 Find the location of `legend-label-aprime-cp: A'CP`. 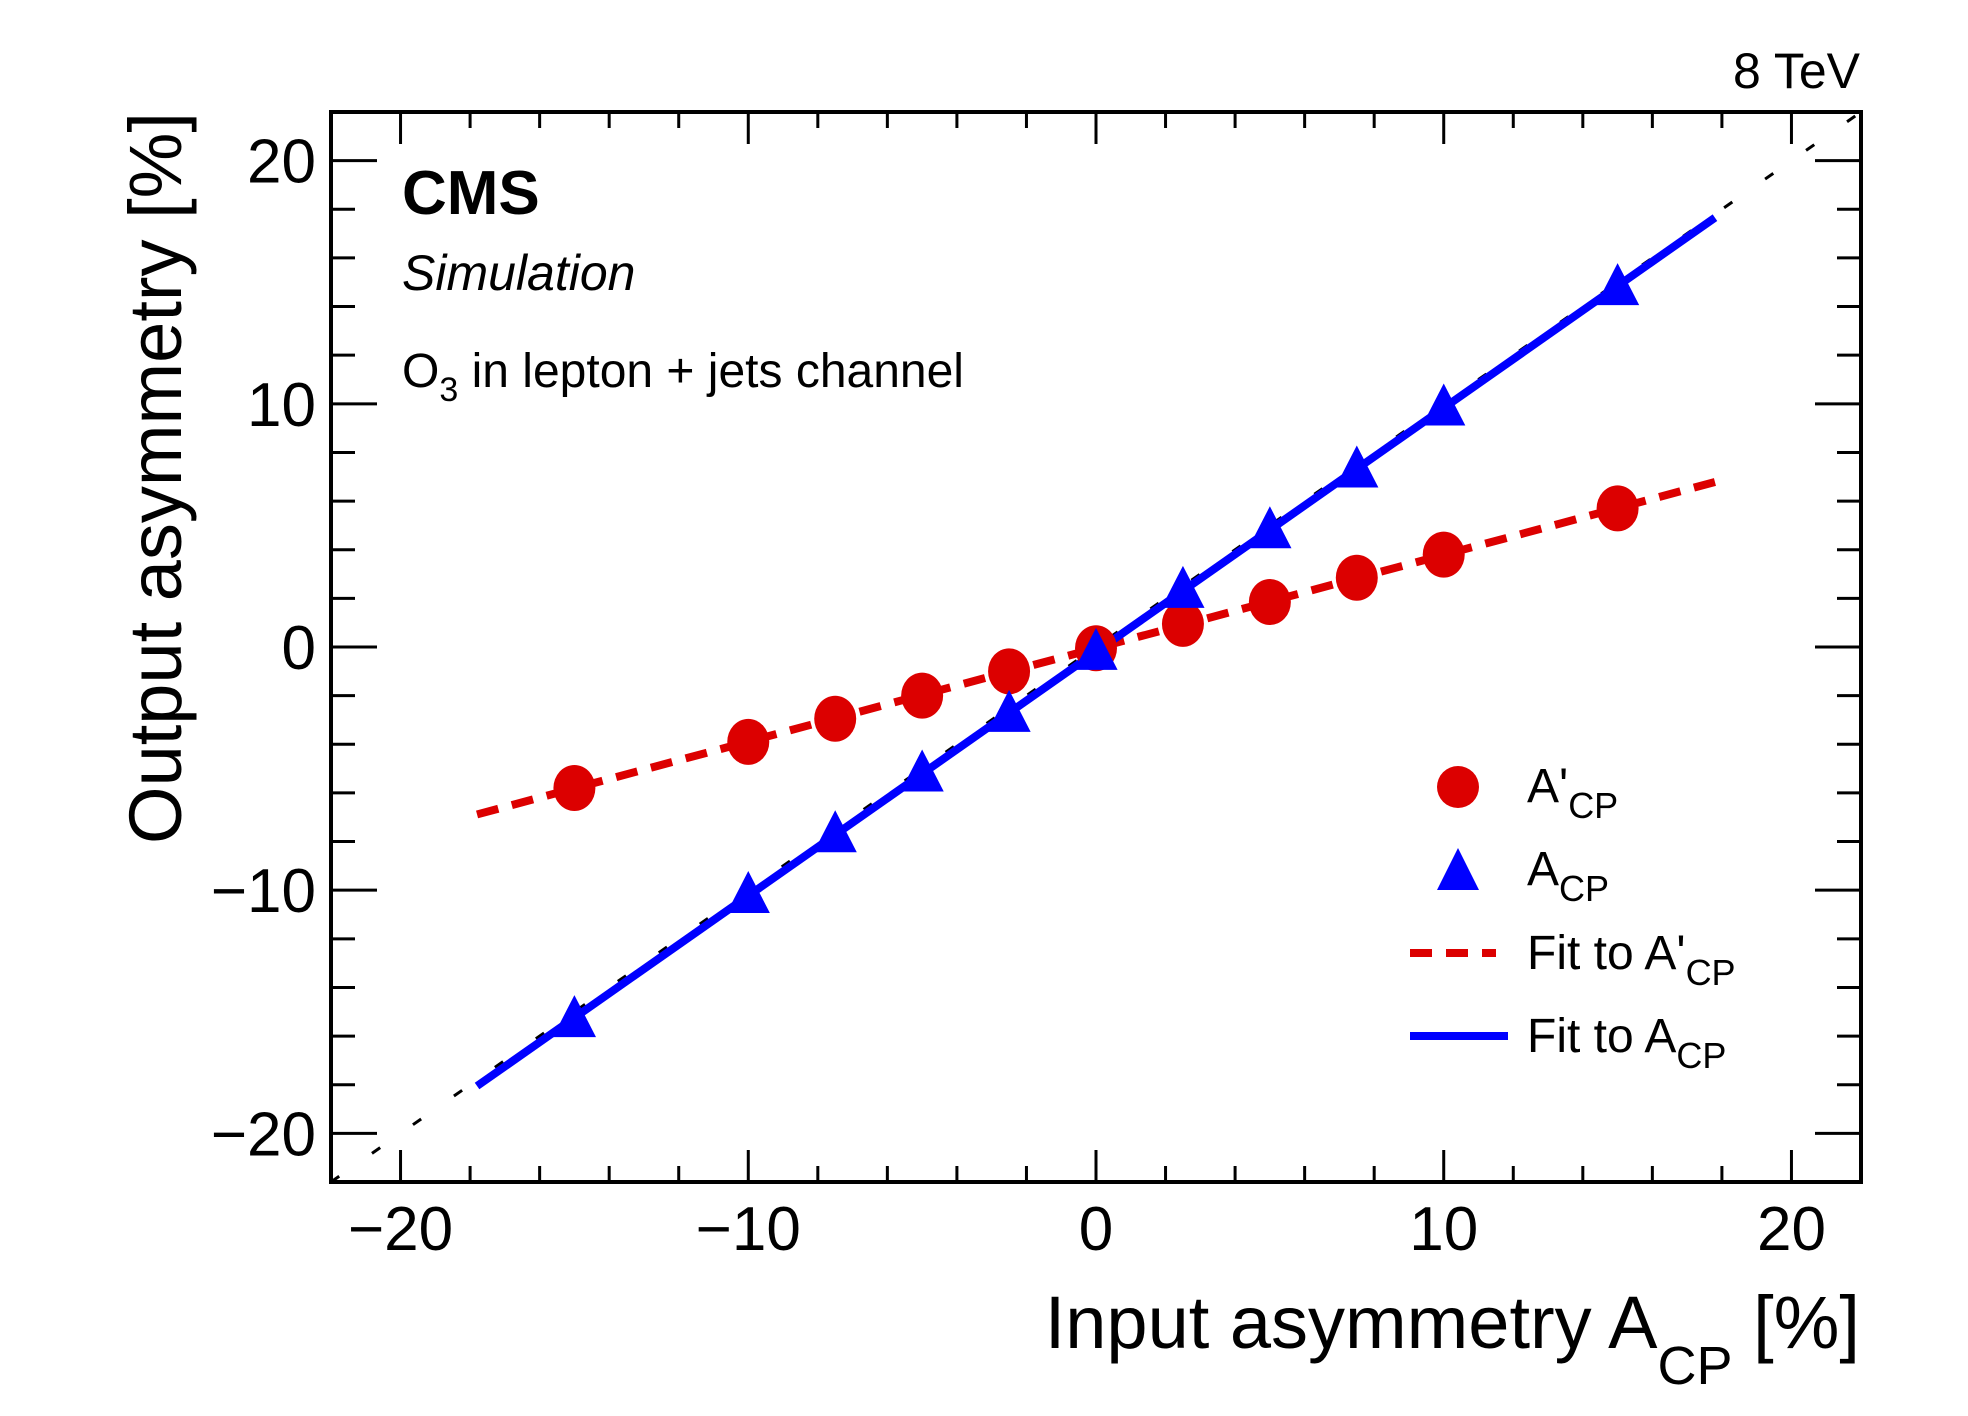

legend-label-aprime-cp: A'CP is located at coordinates (1572, 793).